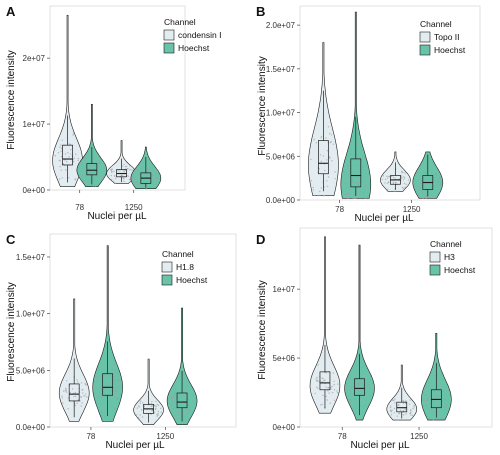  I want to click on legend: Channel H3 Hoechst, so click(452, 257).